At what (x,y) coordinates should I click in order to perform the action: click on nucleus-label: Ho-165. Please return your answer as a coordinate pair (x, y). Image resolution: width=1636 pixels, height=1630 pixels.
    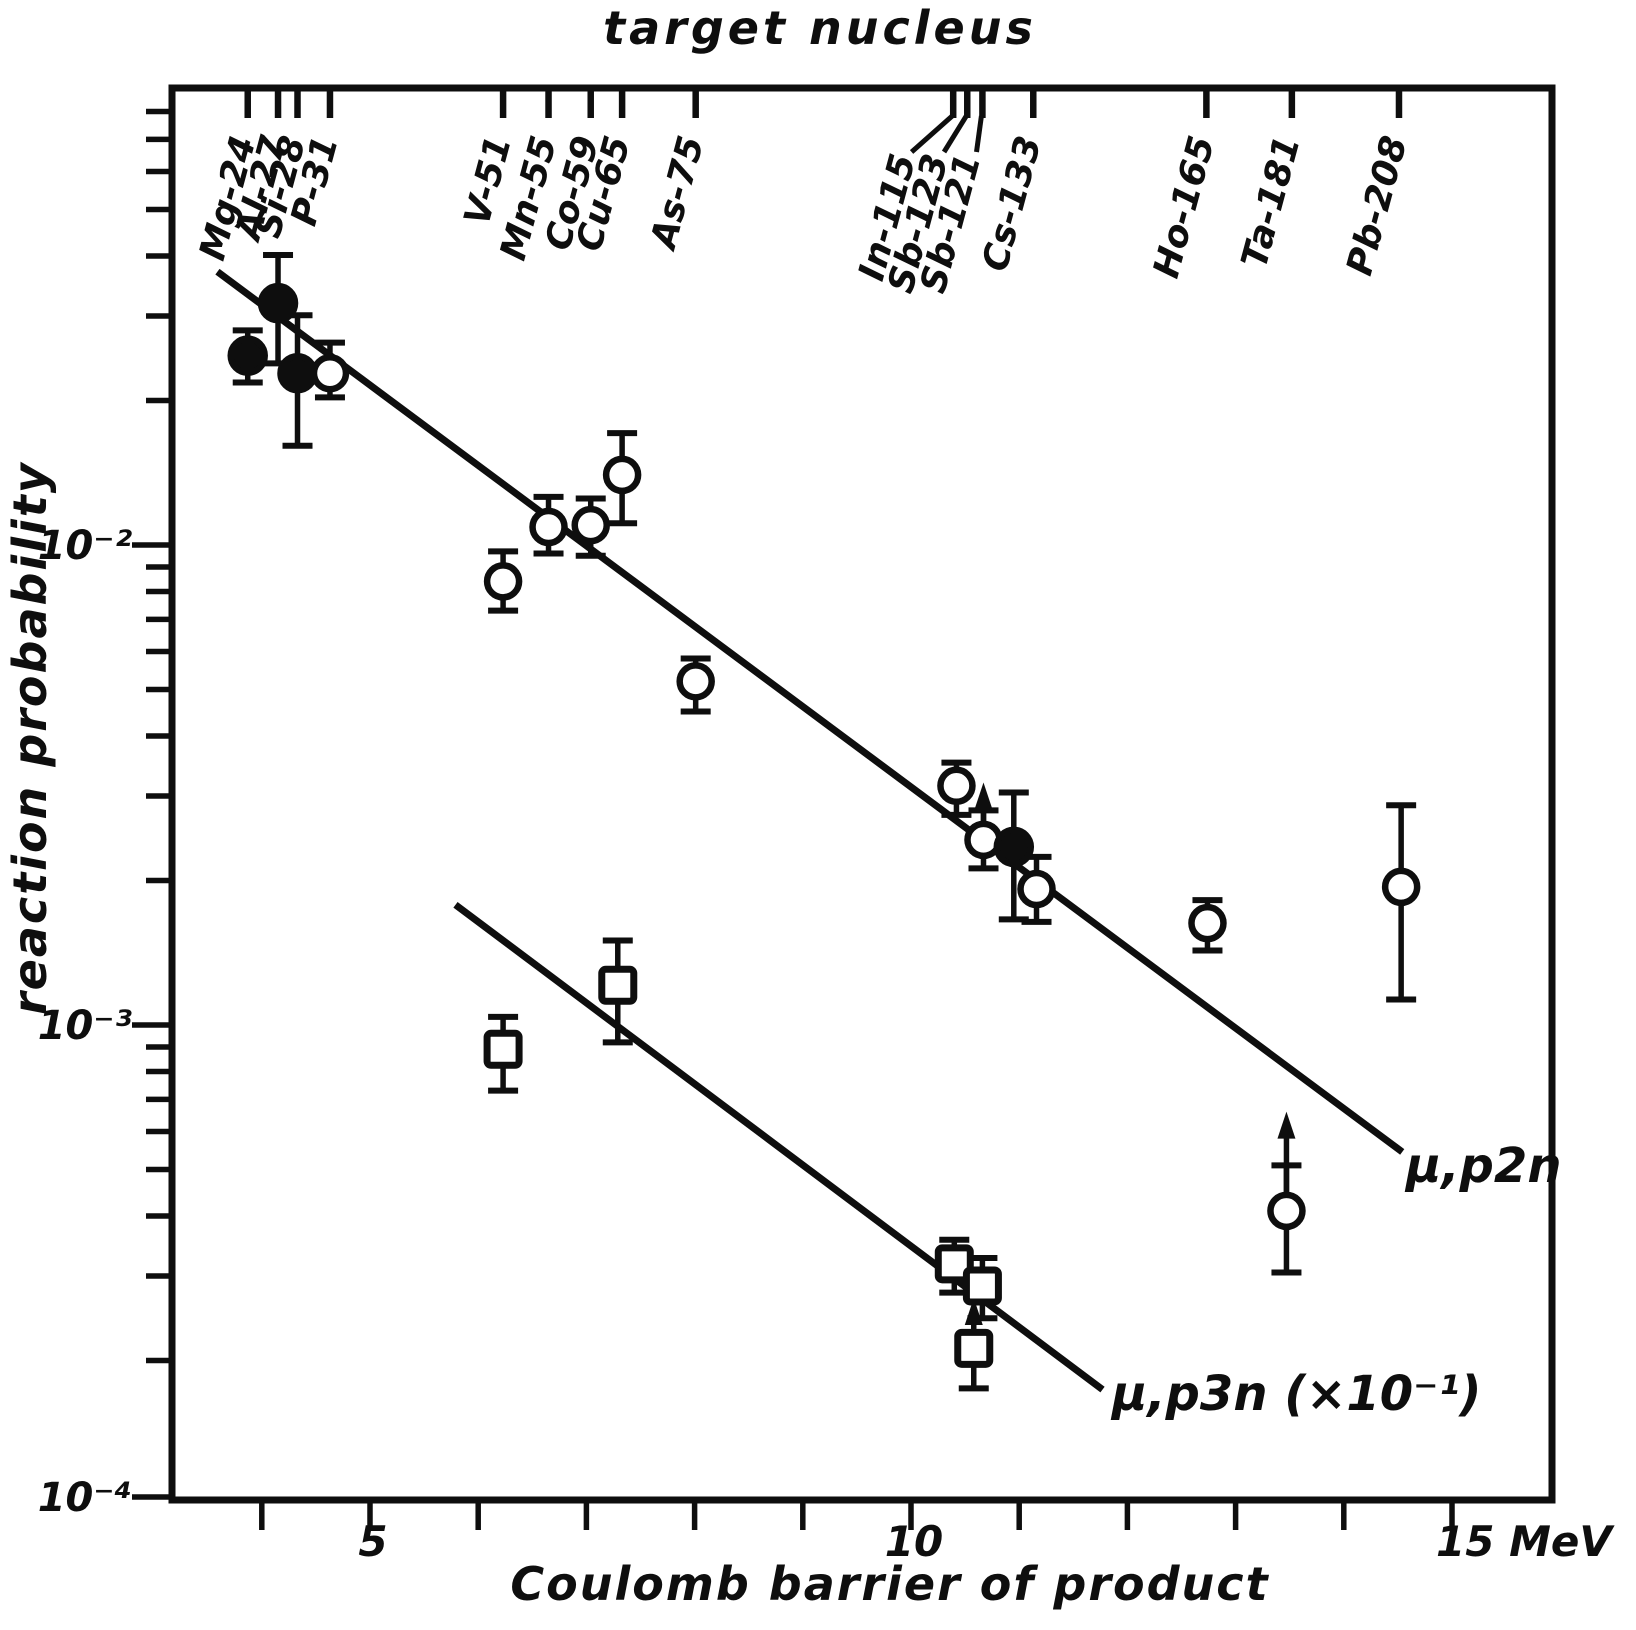
    Looking at the image, I should click on (1184, 207).